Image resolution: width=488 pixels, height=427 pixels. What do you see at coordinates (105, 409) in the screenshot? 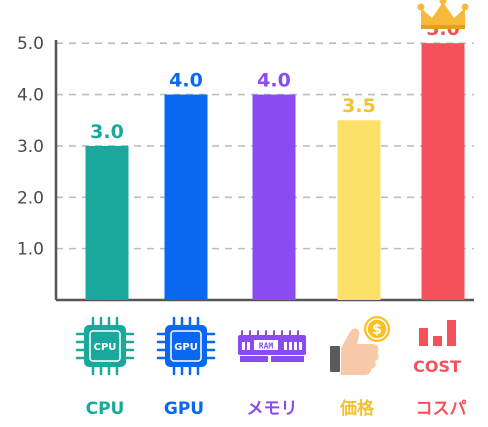
I see `category-label: CPU` at bounding box center [105, 409].